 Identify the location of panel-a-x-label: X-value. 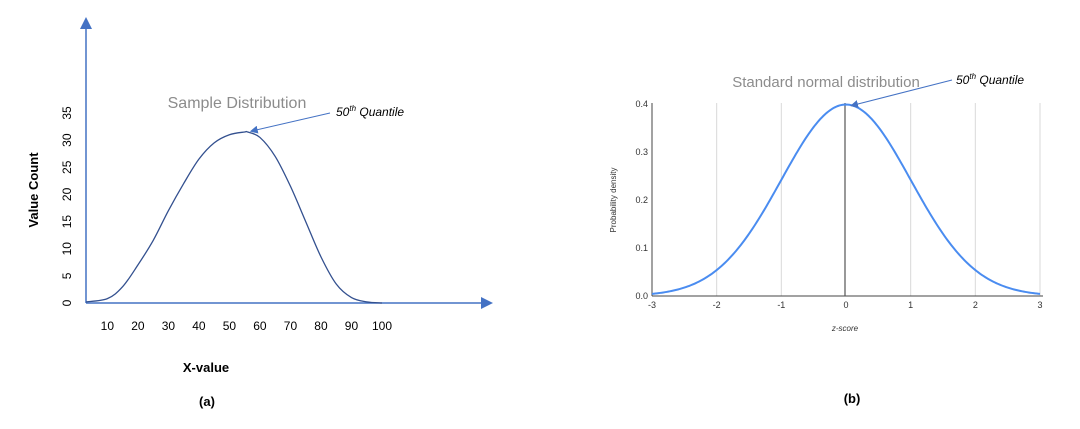
(206, 367).